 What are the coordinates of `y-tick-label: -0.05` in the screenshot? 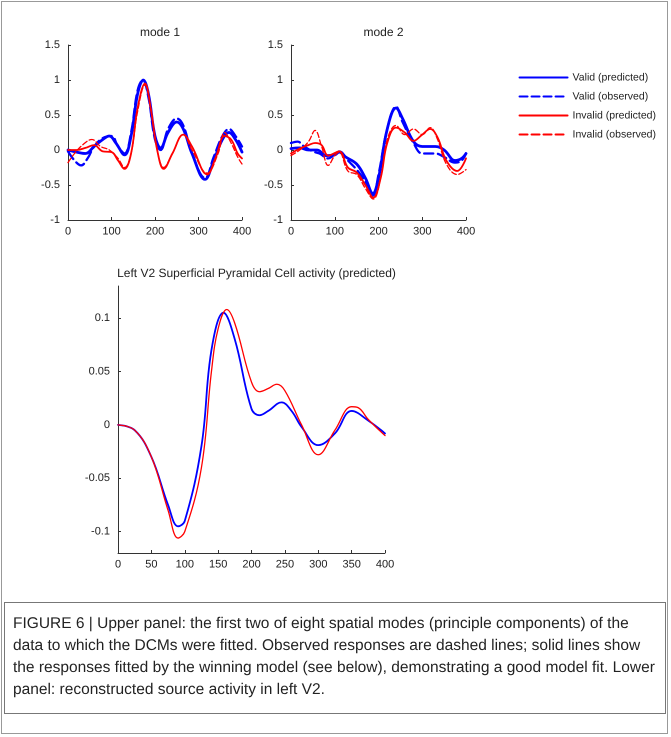 It's located at (97, 478).